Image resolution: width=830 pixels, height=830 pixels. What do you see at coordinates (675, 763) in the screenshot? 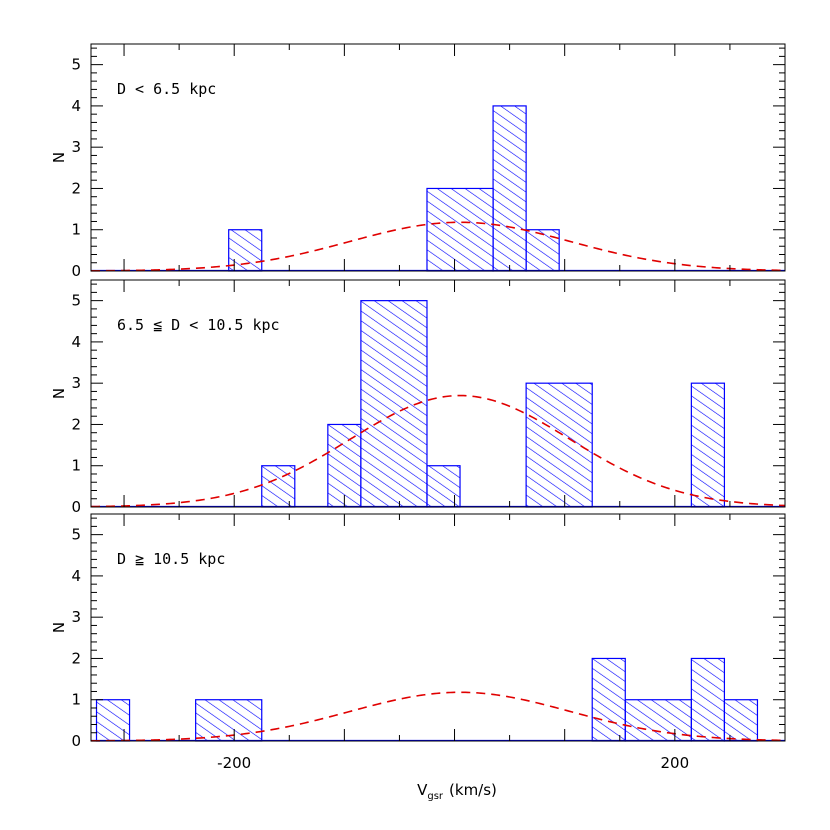
I see `x-tick-label: 200` at bounding box center [675, 763].